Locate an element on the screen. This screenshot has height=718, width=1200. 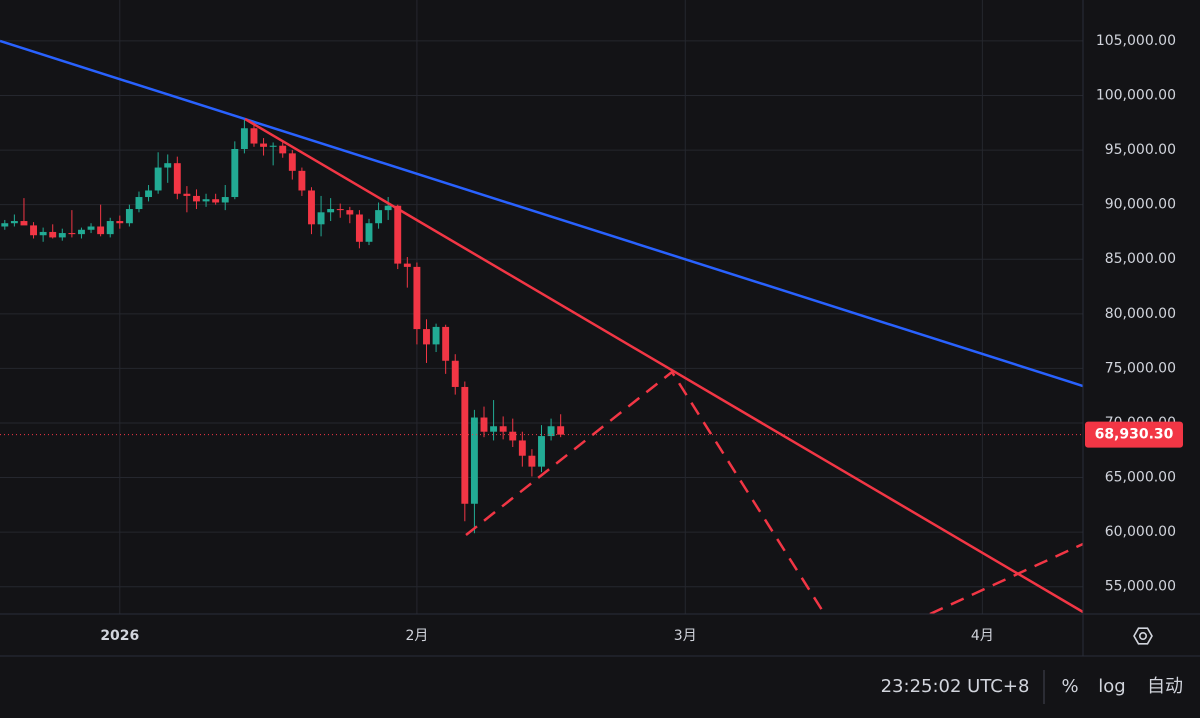
y-tick-label: 65,000.00 is located at coordinates (1140, 478).